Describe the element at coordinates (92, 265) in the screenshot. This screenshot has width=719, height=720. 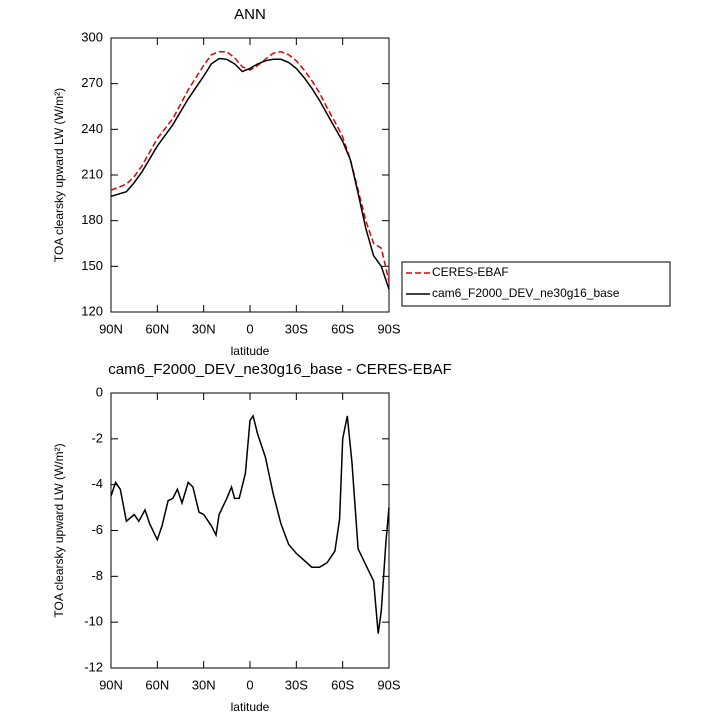
I see `y-tick-label: 150` at that location.